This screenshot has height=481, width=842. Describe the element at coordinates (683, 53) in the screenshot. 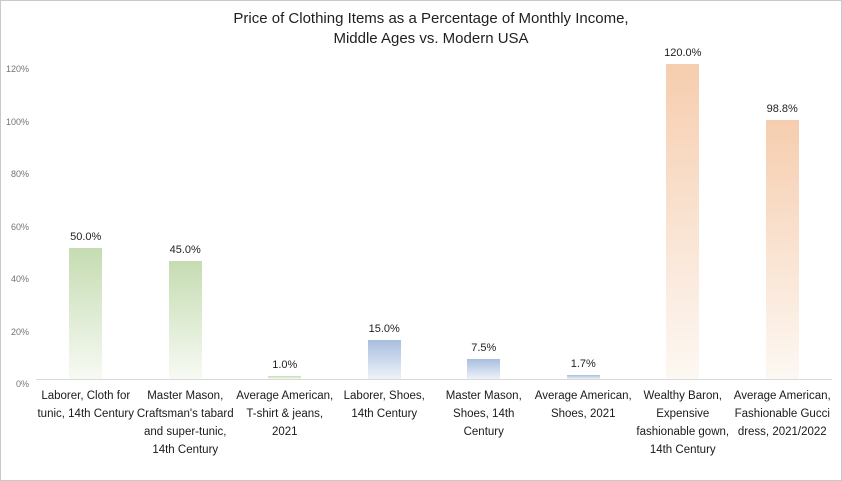

I see `bar-value-label: 120.0%` at that location.